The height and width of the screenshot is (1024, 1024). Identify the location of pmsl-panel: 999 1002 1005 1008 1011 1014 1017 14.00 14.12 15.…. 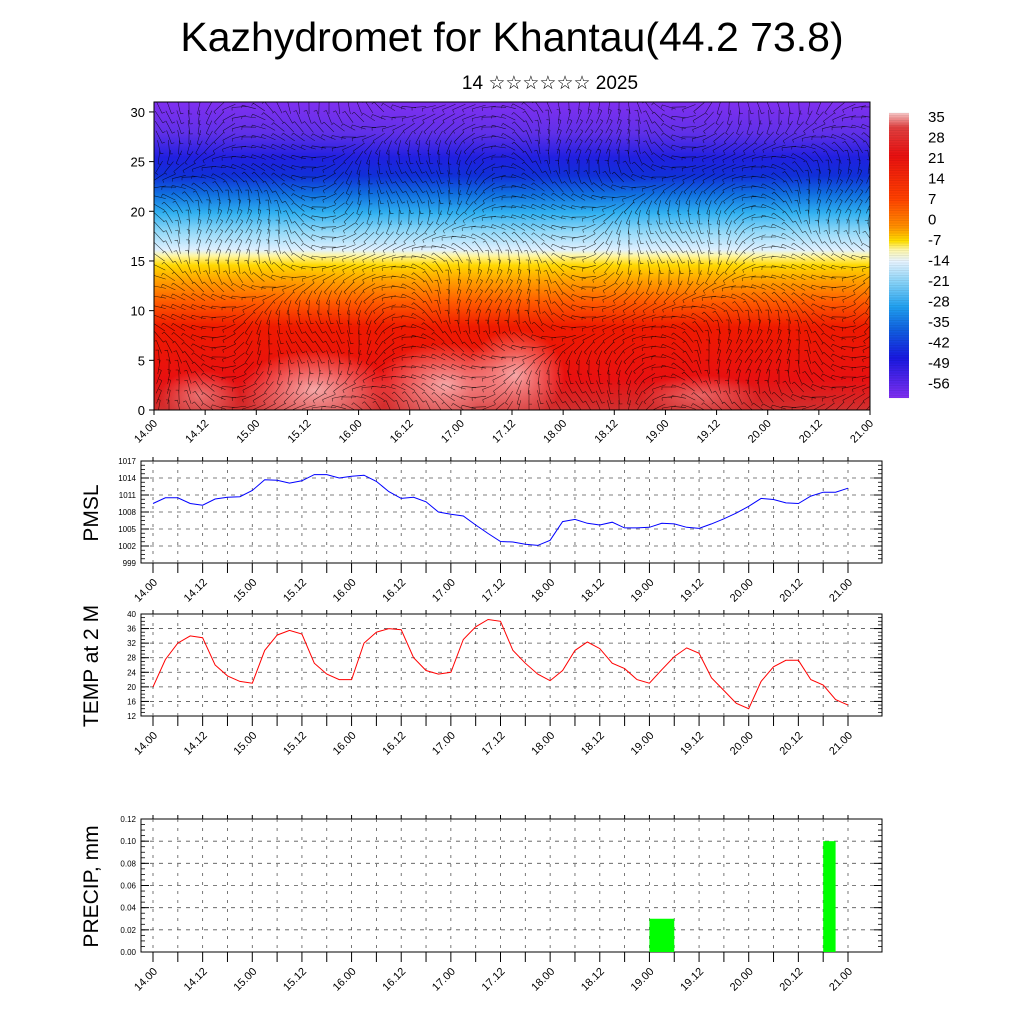
(481, 531).